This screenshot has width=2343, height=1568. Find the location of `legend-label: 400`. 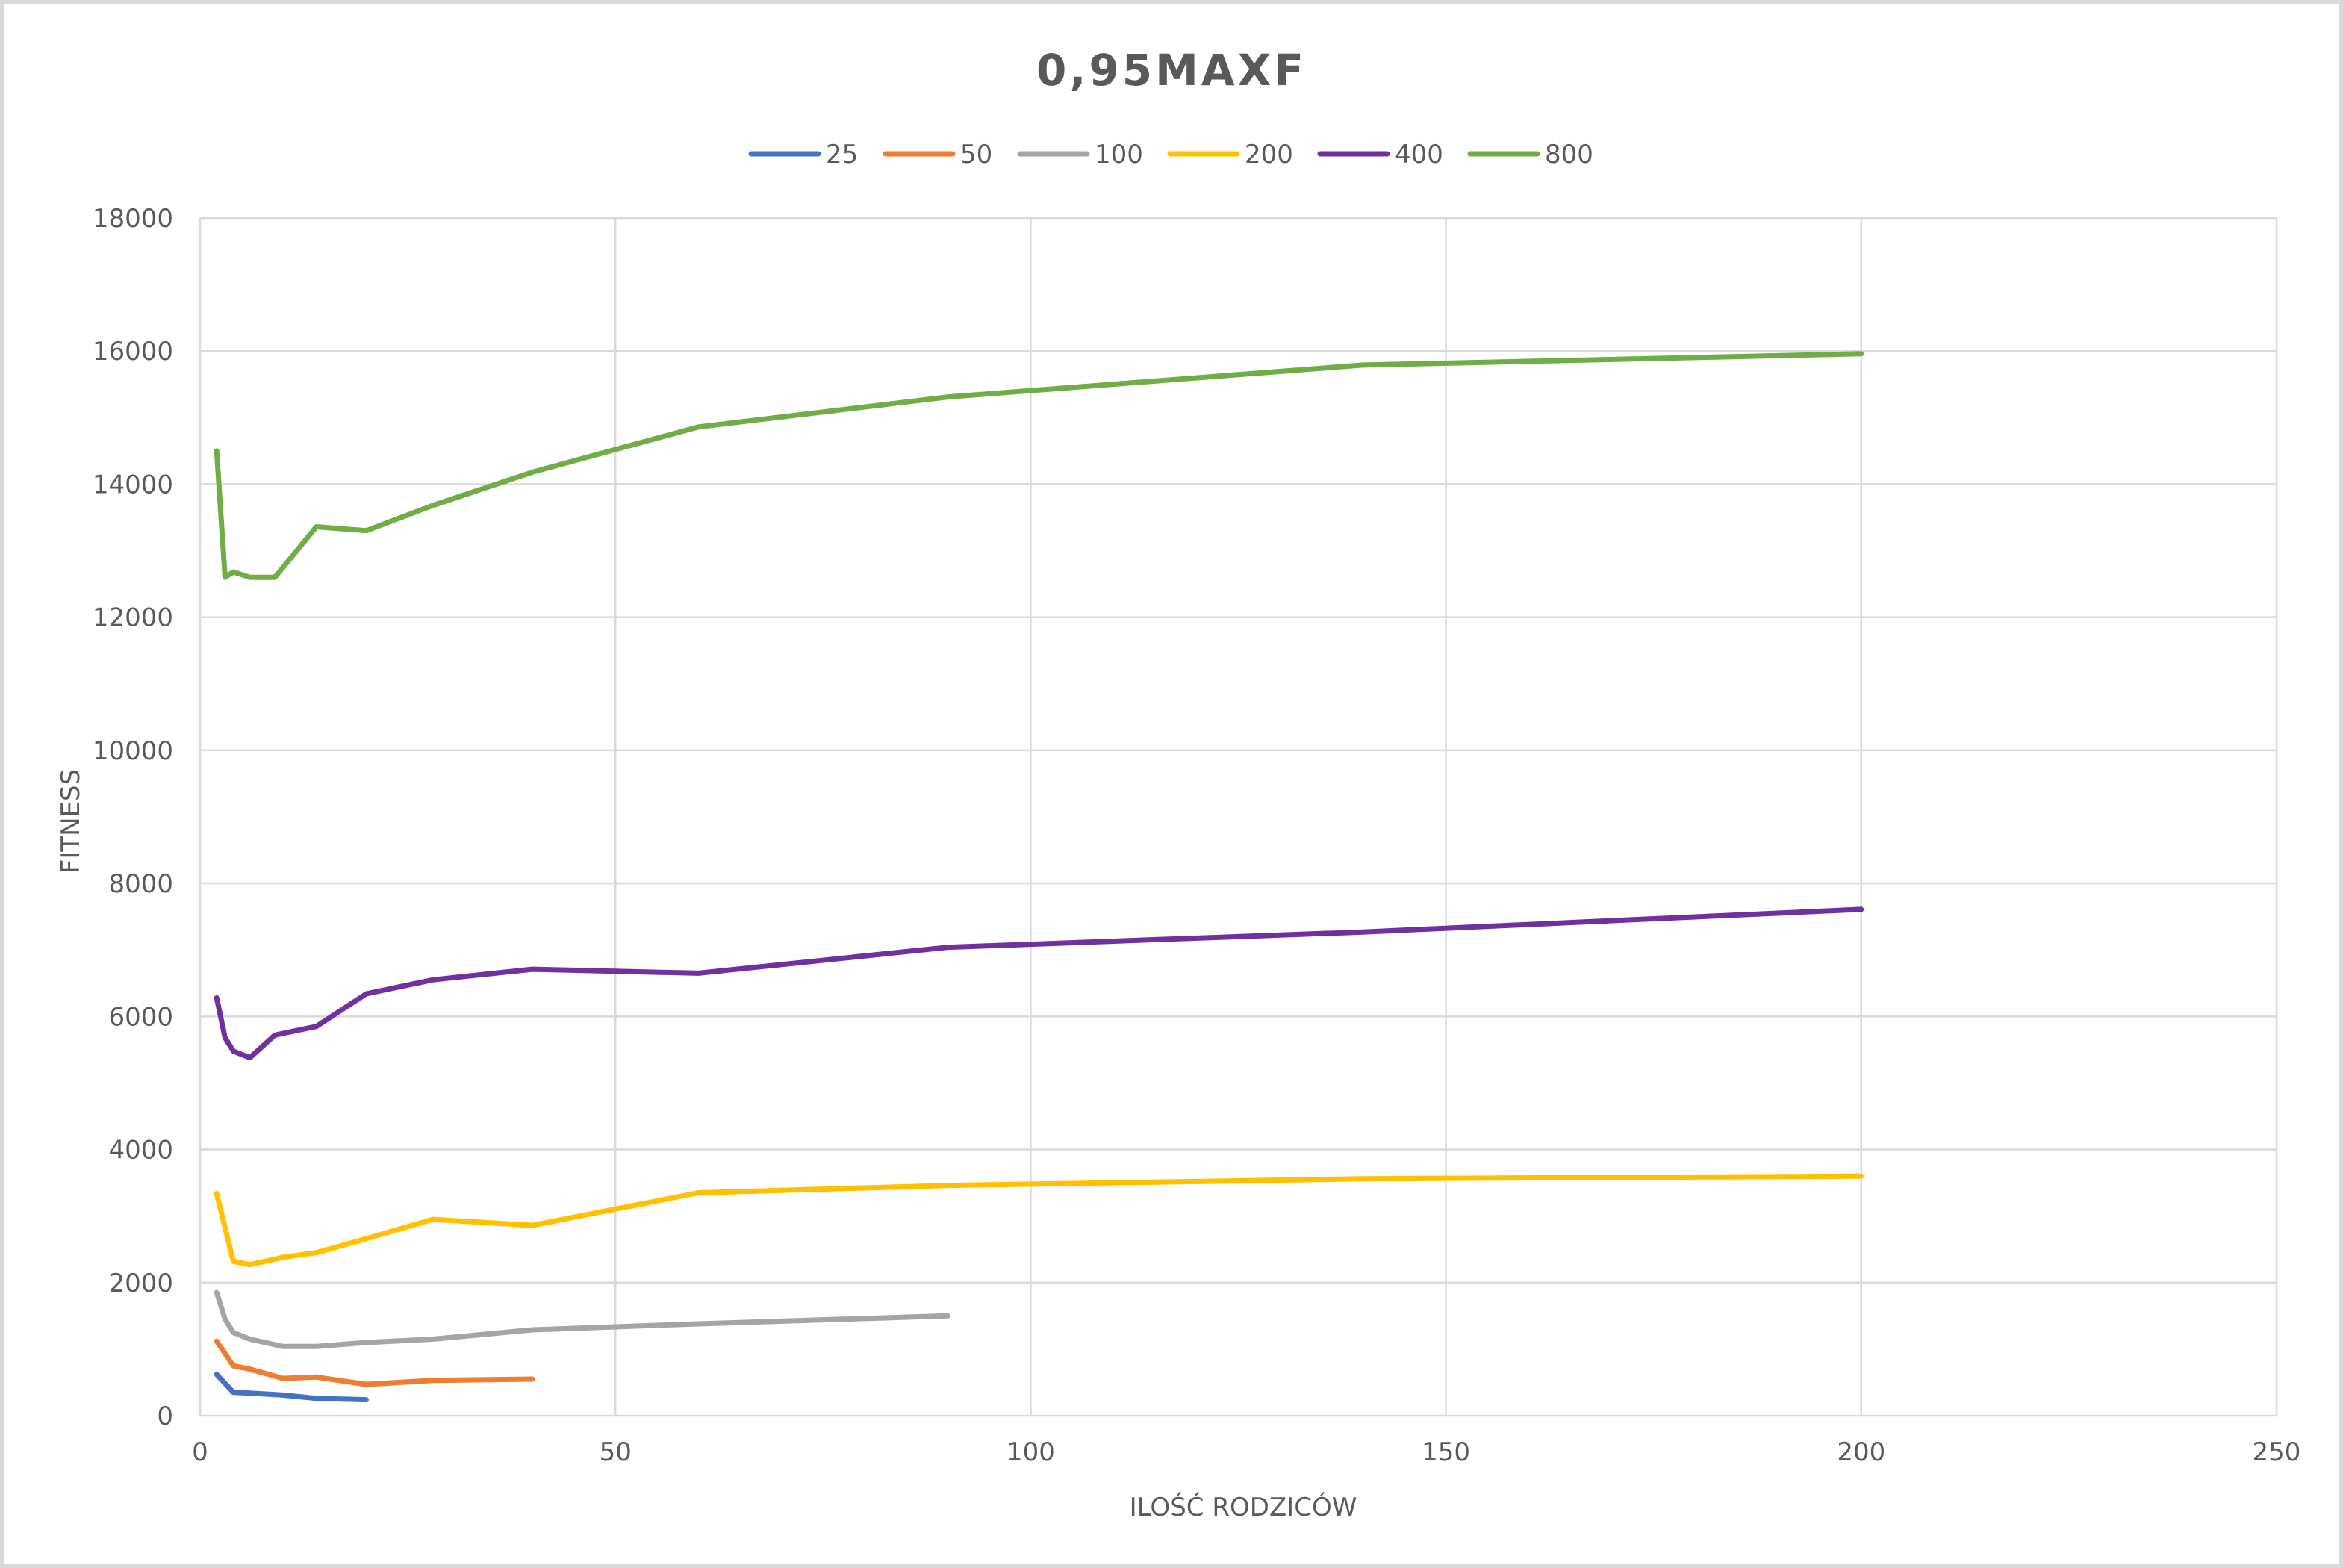

legend-label: 400 is located at coordinates (1419, 154).